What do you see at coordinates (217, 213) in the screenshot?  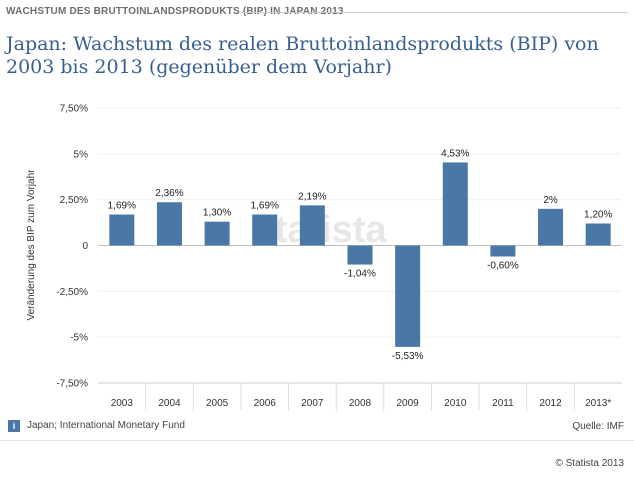 I see `data-label: 1,30%` at bounding box center [217, 213].